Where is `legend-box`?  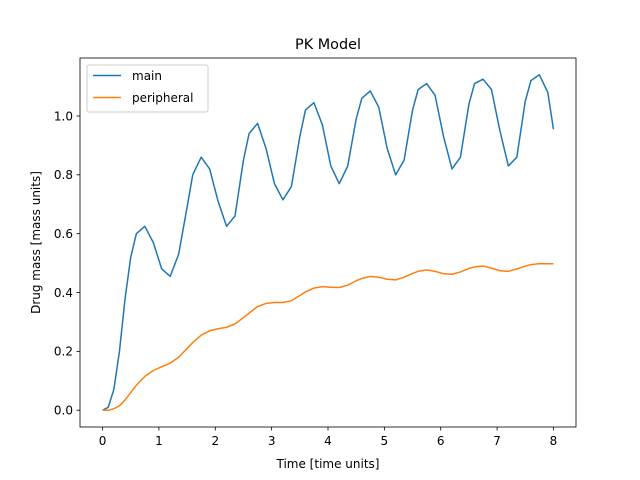
legend-box is located at coordinates (147, 88).